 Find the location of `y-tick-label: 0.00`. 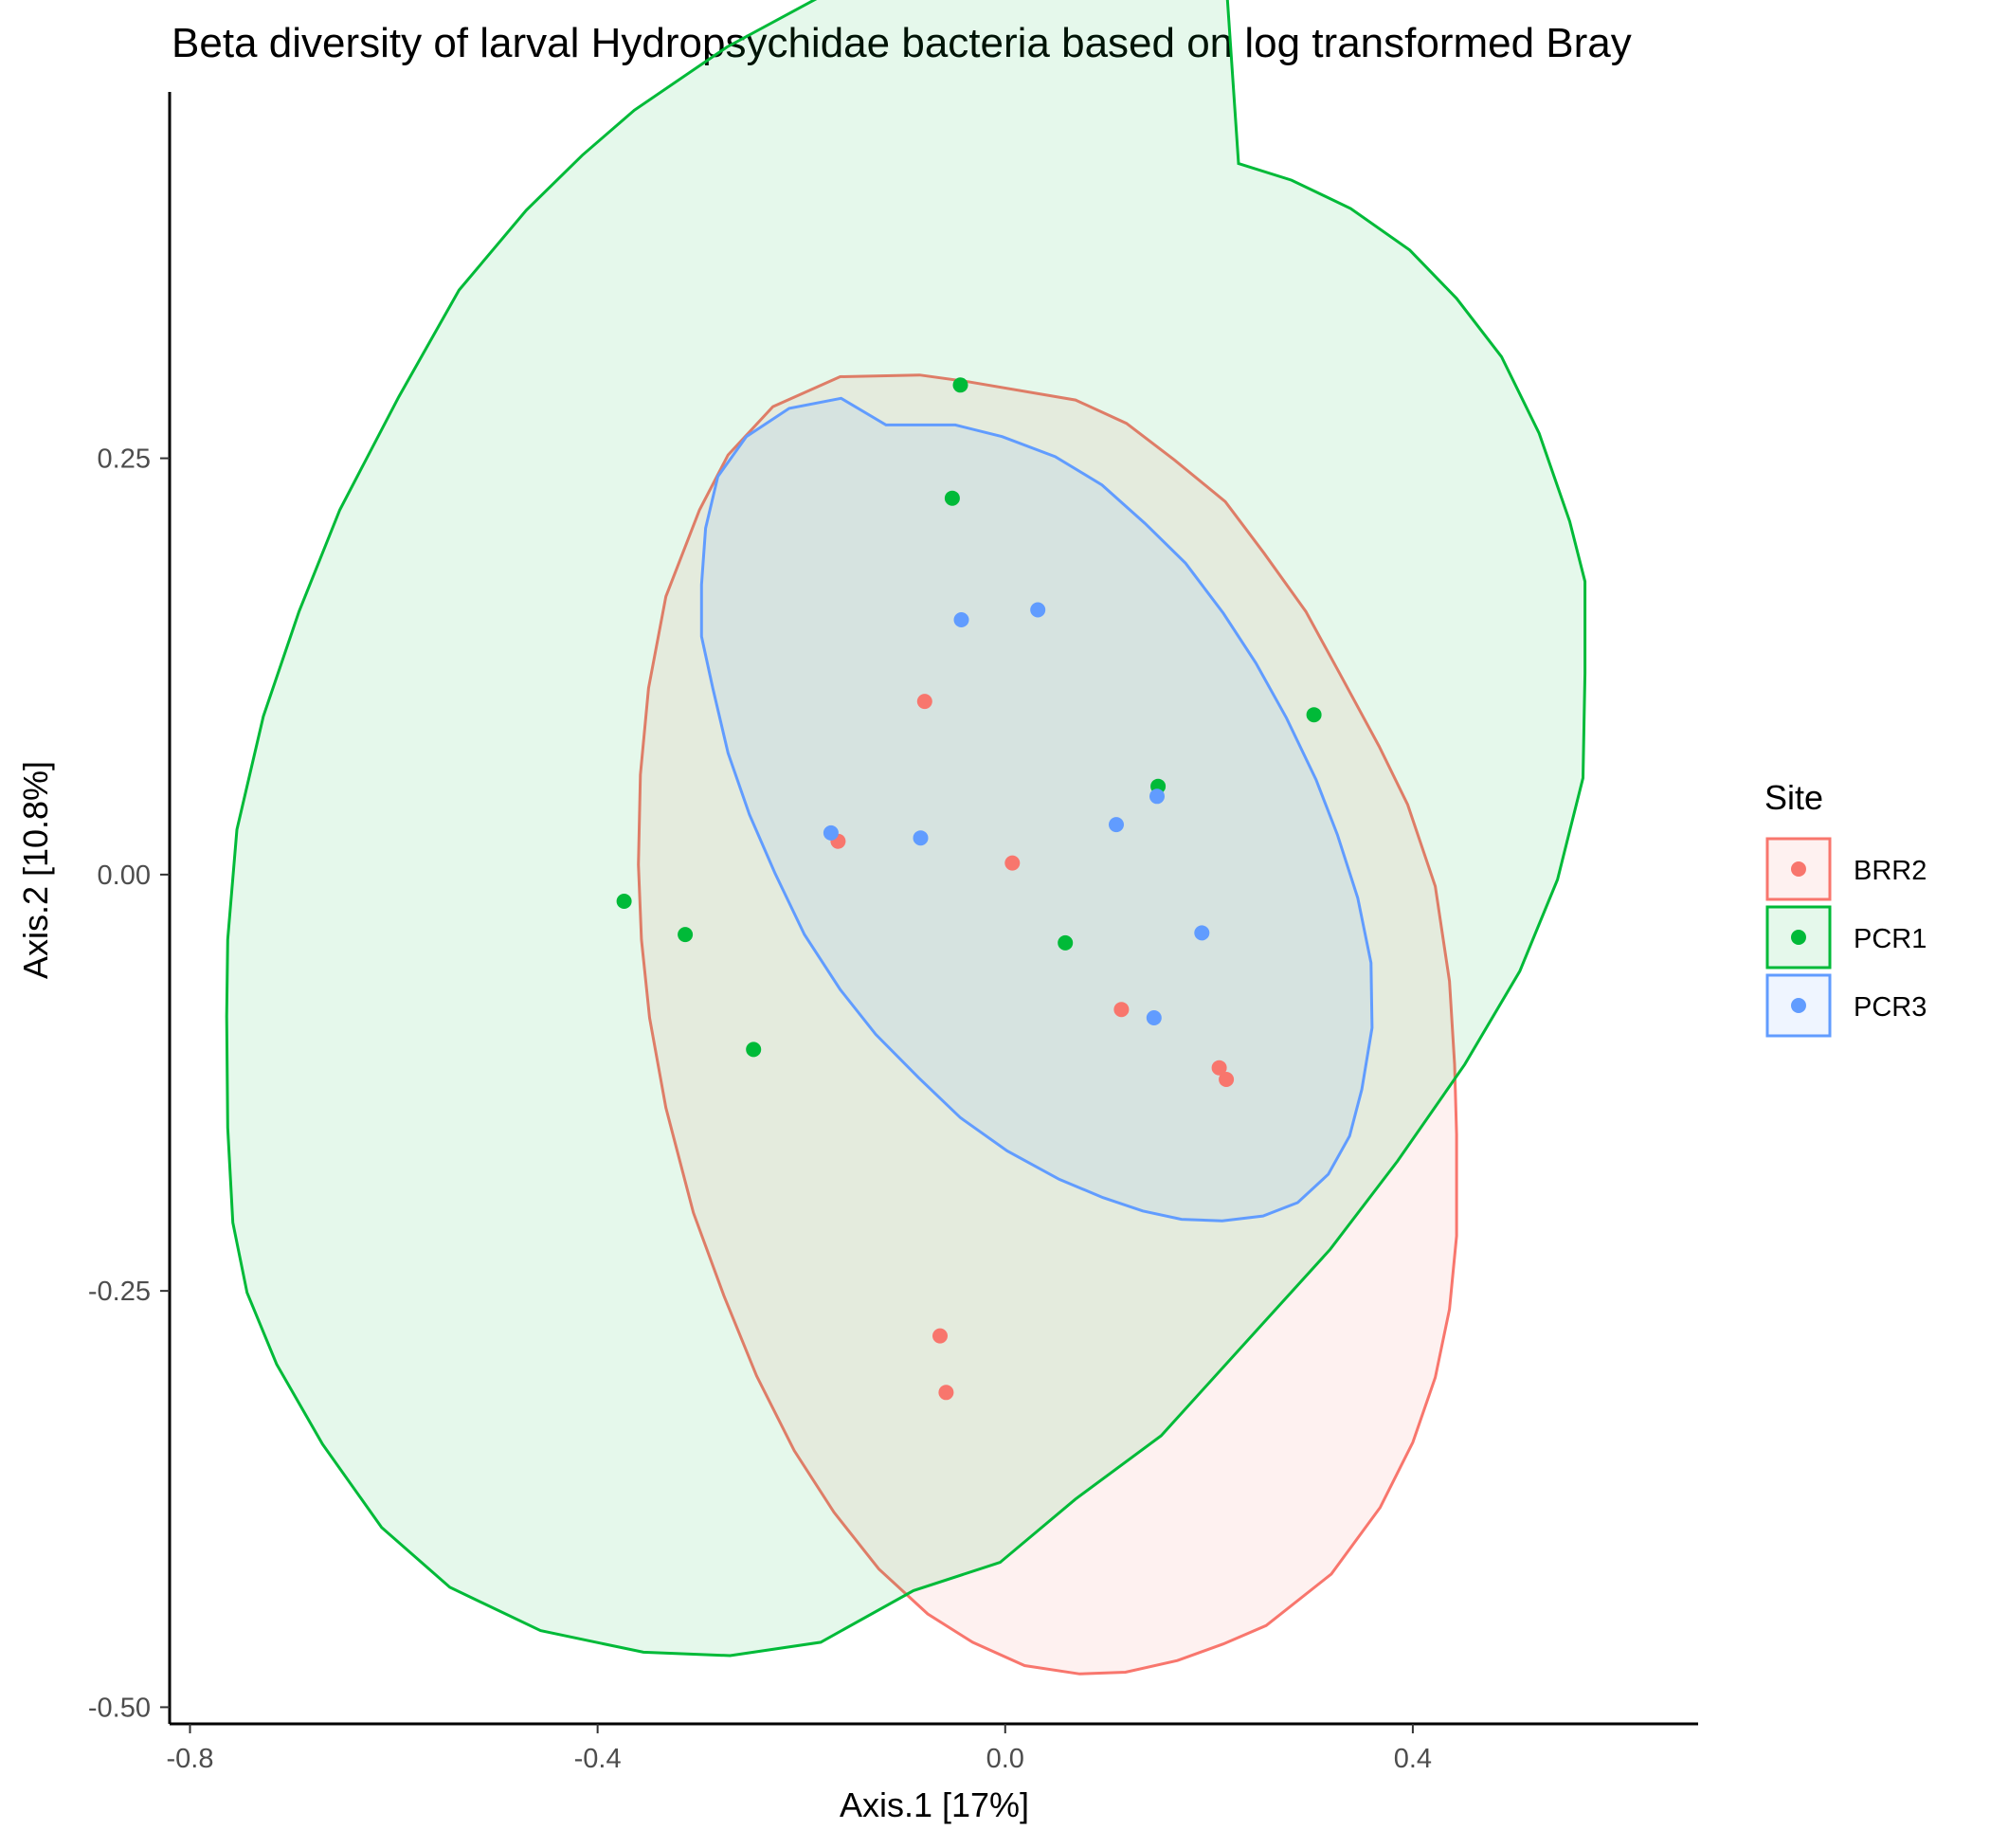

y-tick-label: 0.00 is located at coordinates (124, 876).